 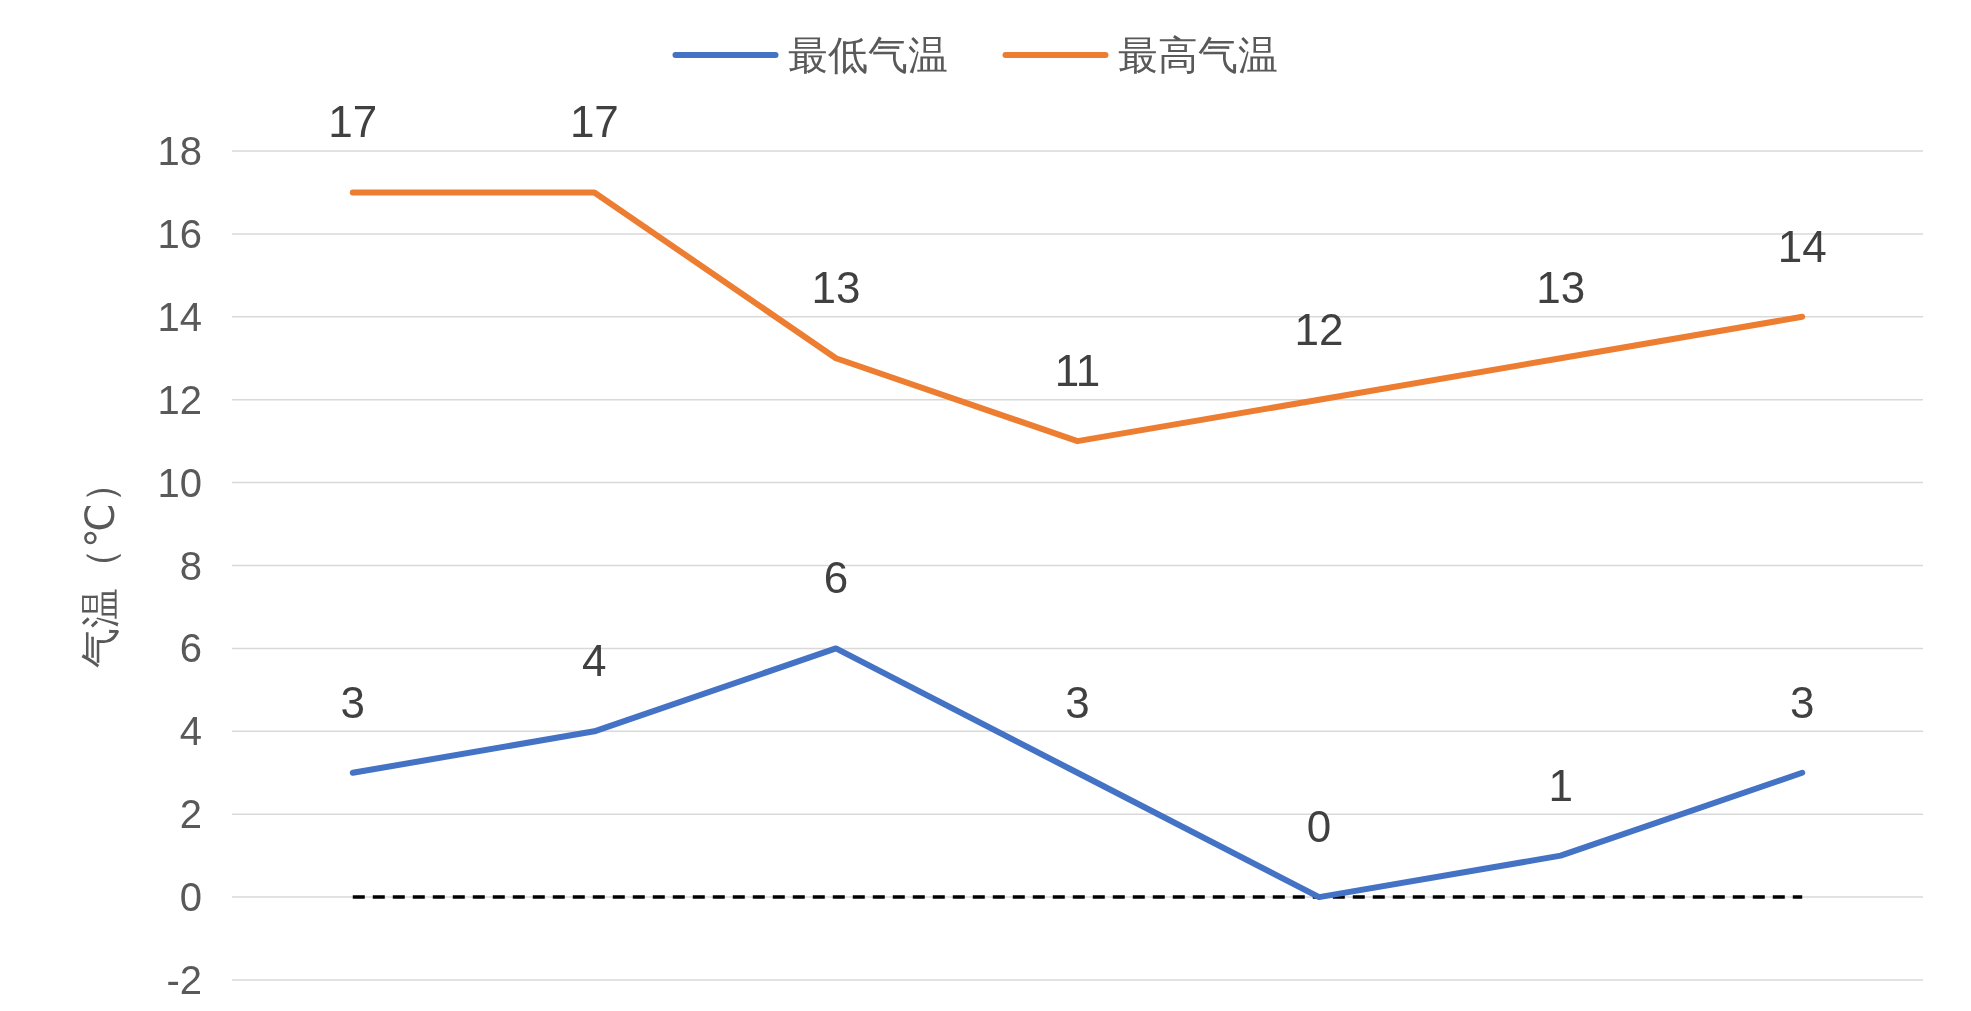 I want to click on data-label: 14, so click(x=1802, y=246).